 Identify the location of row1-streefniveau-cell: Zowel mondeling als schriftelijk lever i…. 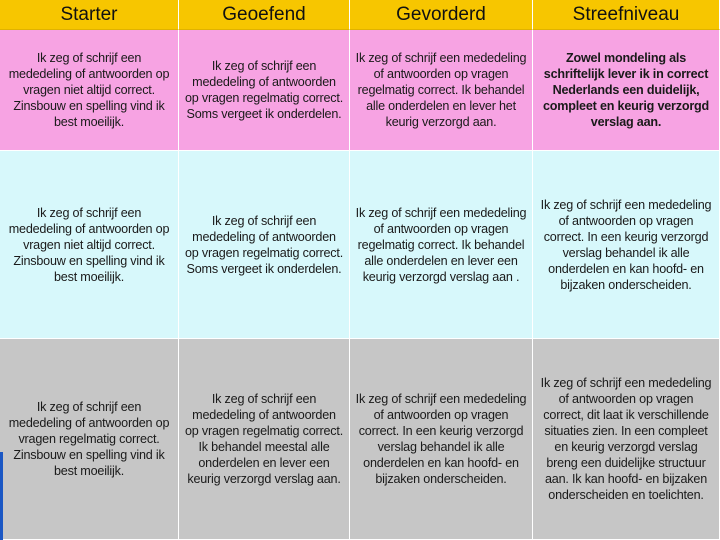
(626, 90).